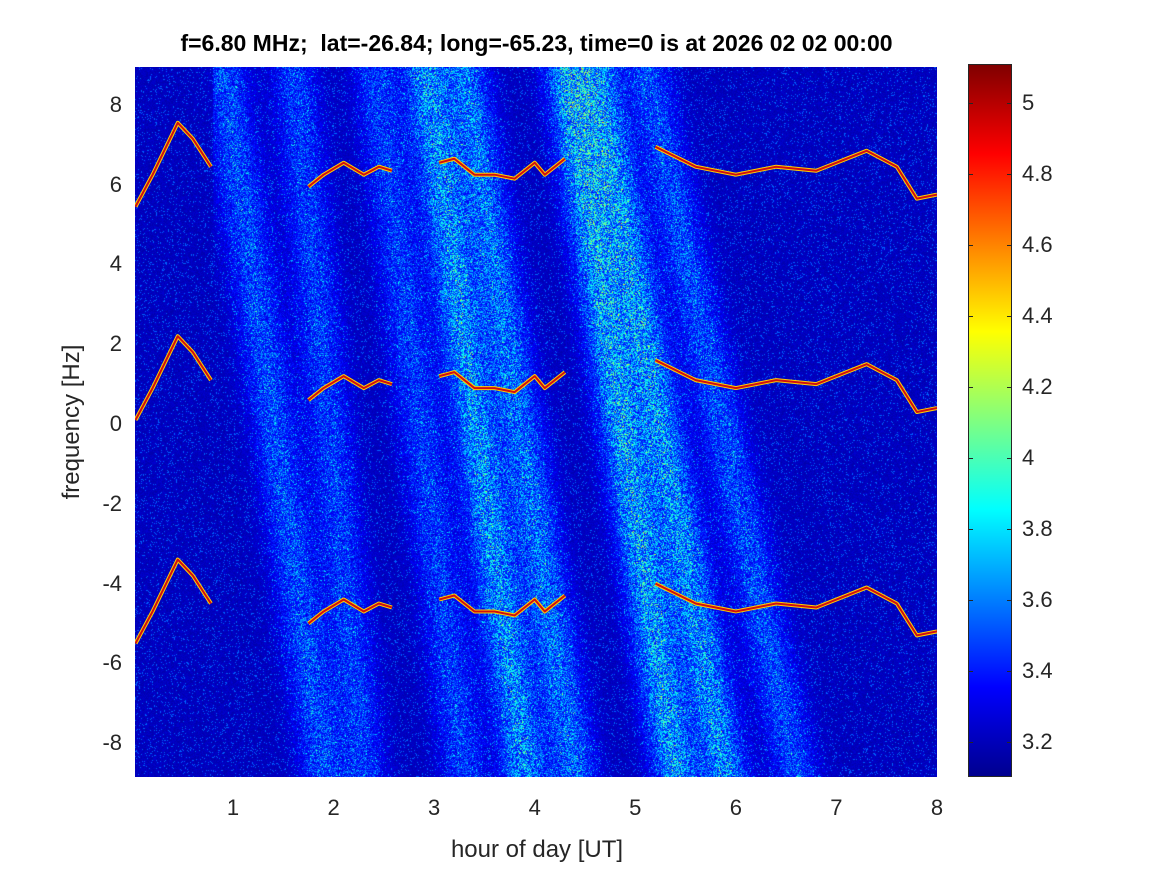 The height and width of the screenshot is (875, 1167). I want to click on y-tick-label: 4, so click(115, 264).